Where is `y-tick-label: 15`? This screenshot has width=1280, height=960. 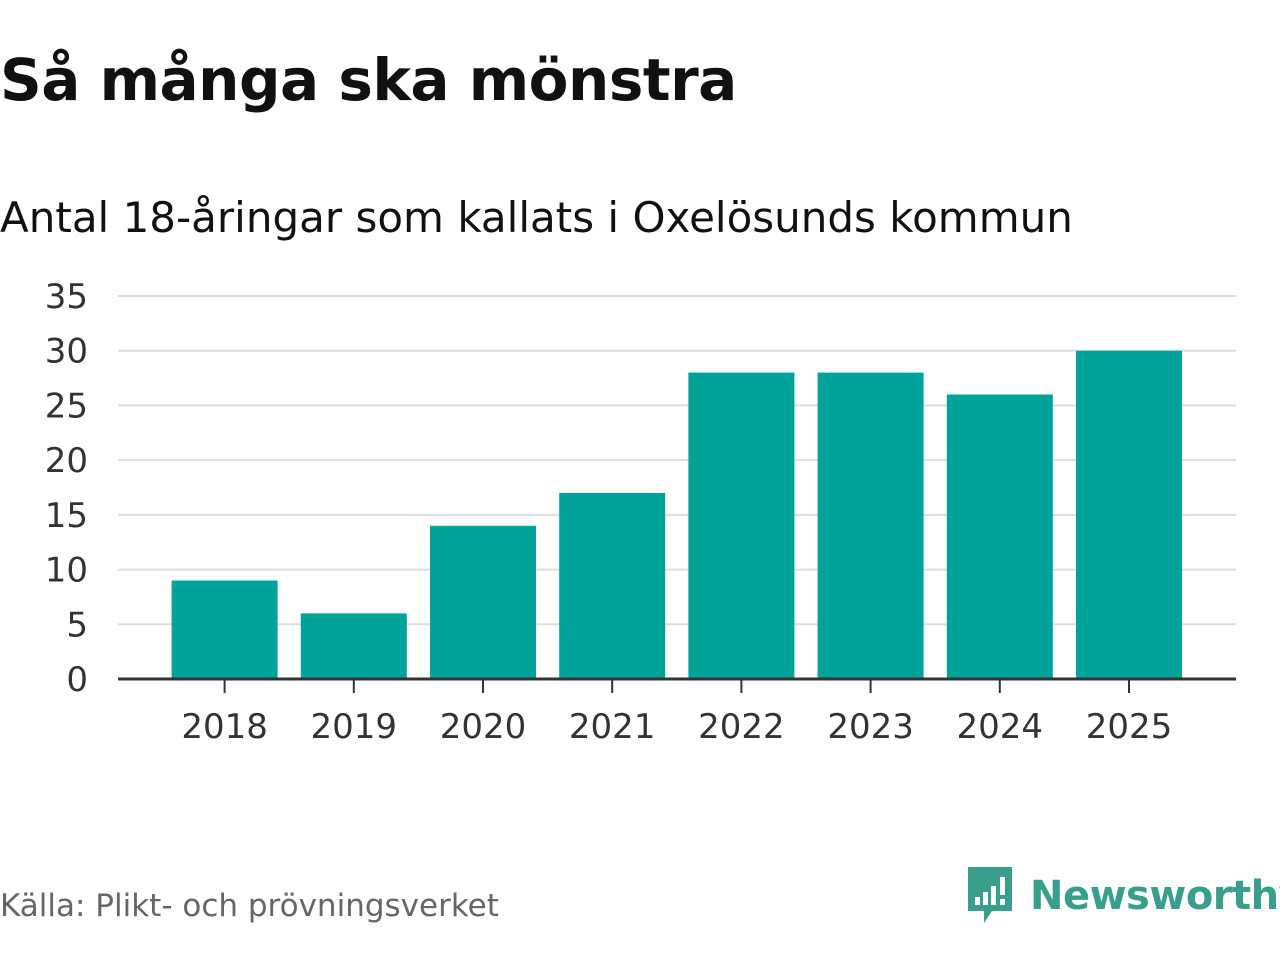 y-tick-label: 15 is located at coordinates (66, 516).